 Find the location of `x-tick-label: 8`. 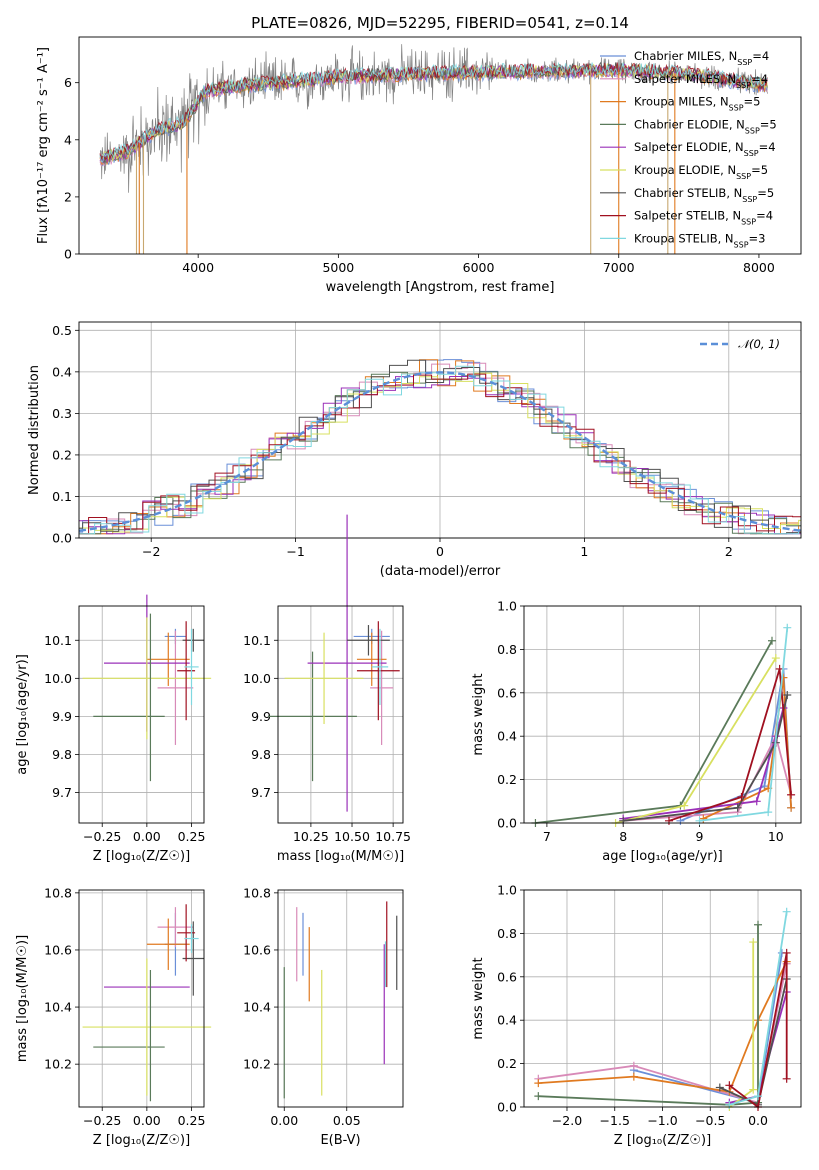

x-tick-label: 8 is located at coordinates (623, 836).